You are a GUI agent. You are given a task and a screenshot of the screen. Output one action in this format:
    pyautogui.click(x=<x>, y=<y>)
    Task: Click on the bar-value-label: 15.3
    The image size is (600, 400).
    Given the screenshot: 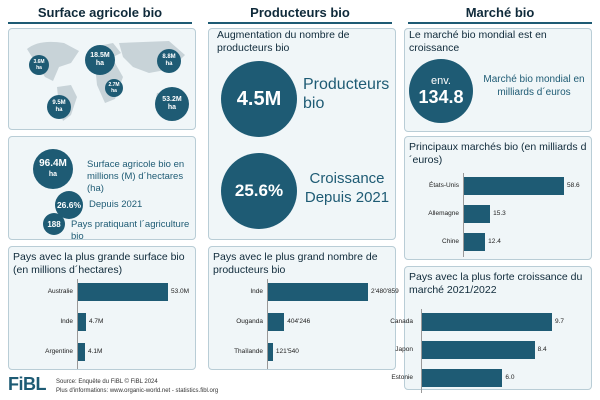 What is the action you would take?
    pyautogui.click(x=499, y=213)
    